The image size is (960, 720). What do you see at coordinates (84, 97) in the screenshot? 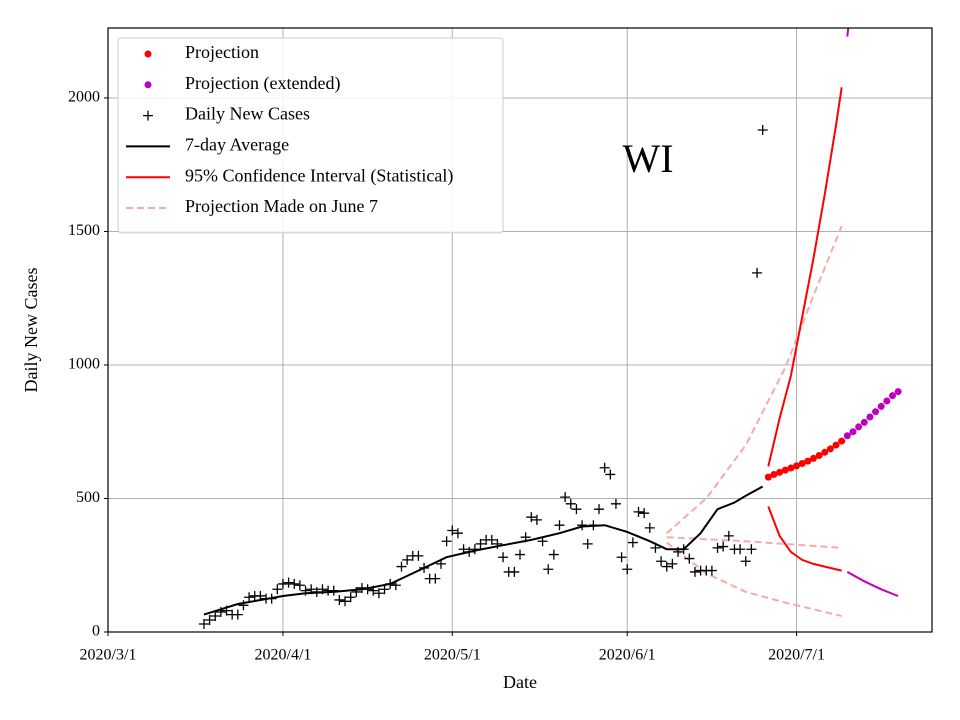
I see `y-tick-label: 2000` at bounding box center [84, 97].